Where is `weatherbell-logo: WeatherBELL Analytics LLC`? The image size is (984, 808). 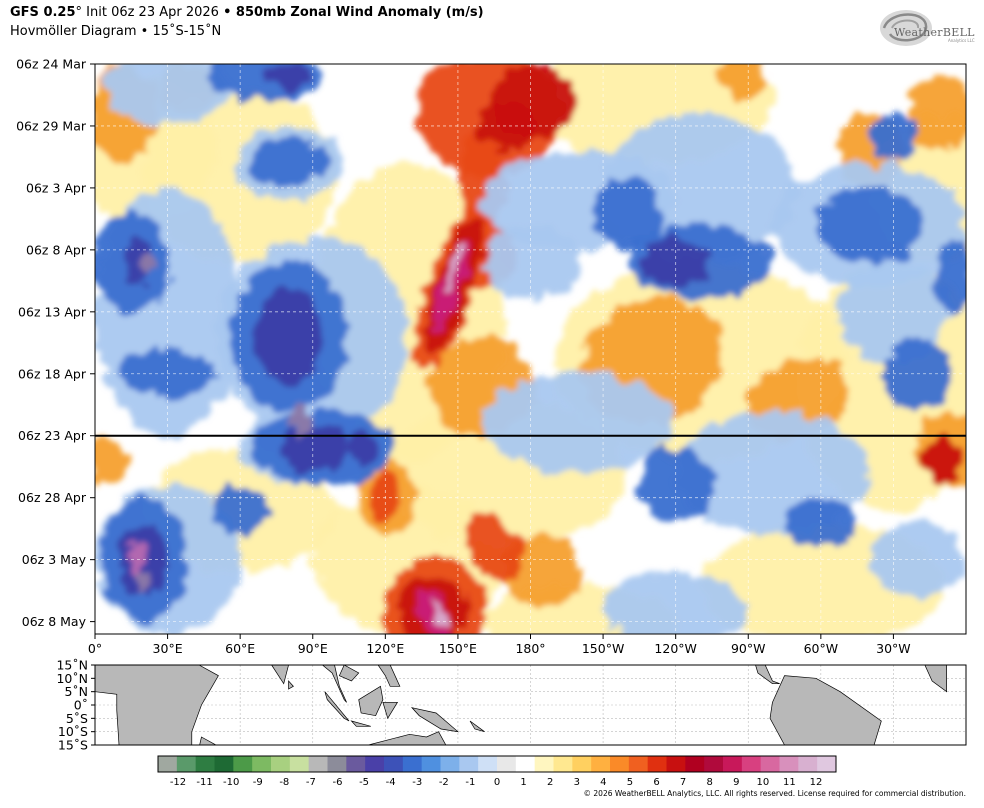 weatherbell-logo: WeatherBELL Analytics LLC is located at coordinates (925, 28).